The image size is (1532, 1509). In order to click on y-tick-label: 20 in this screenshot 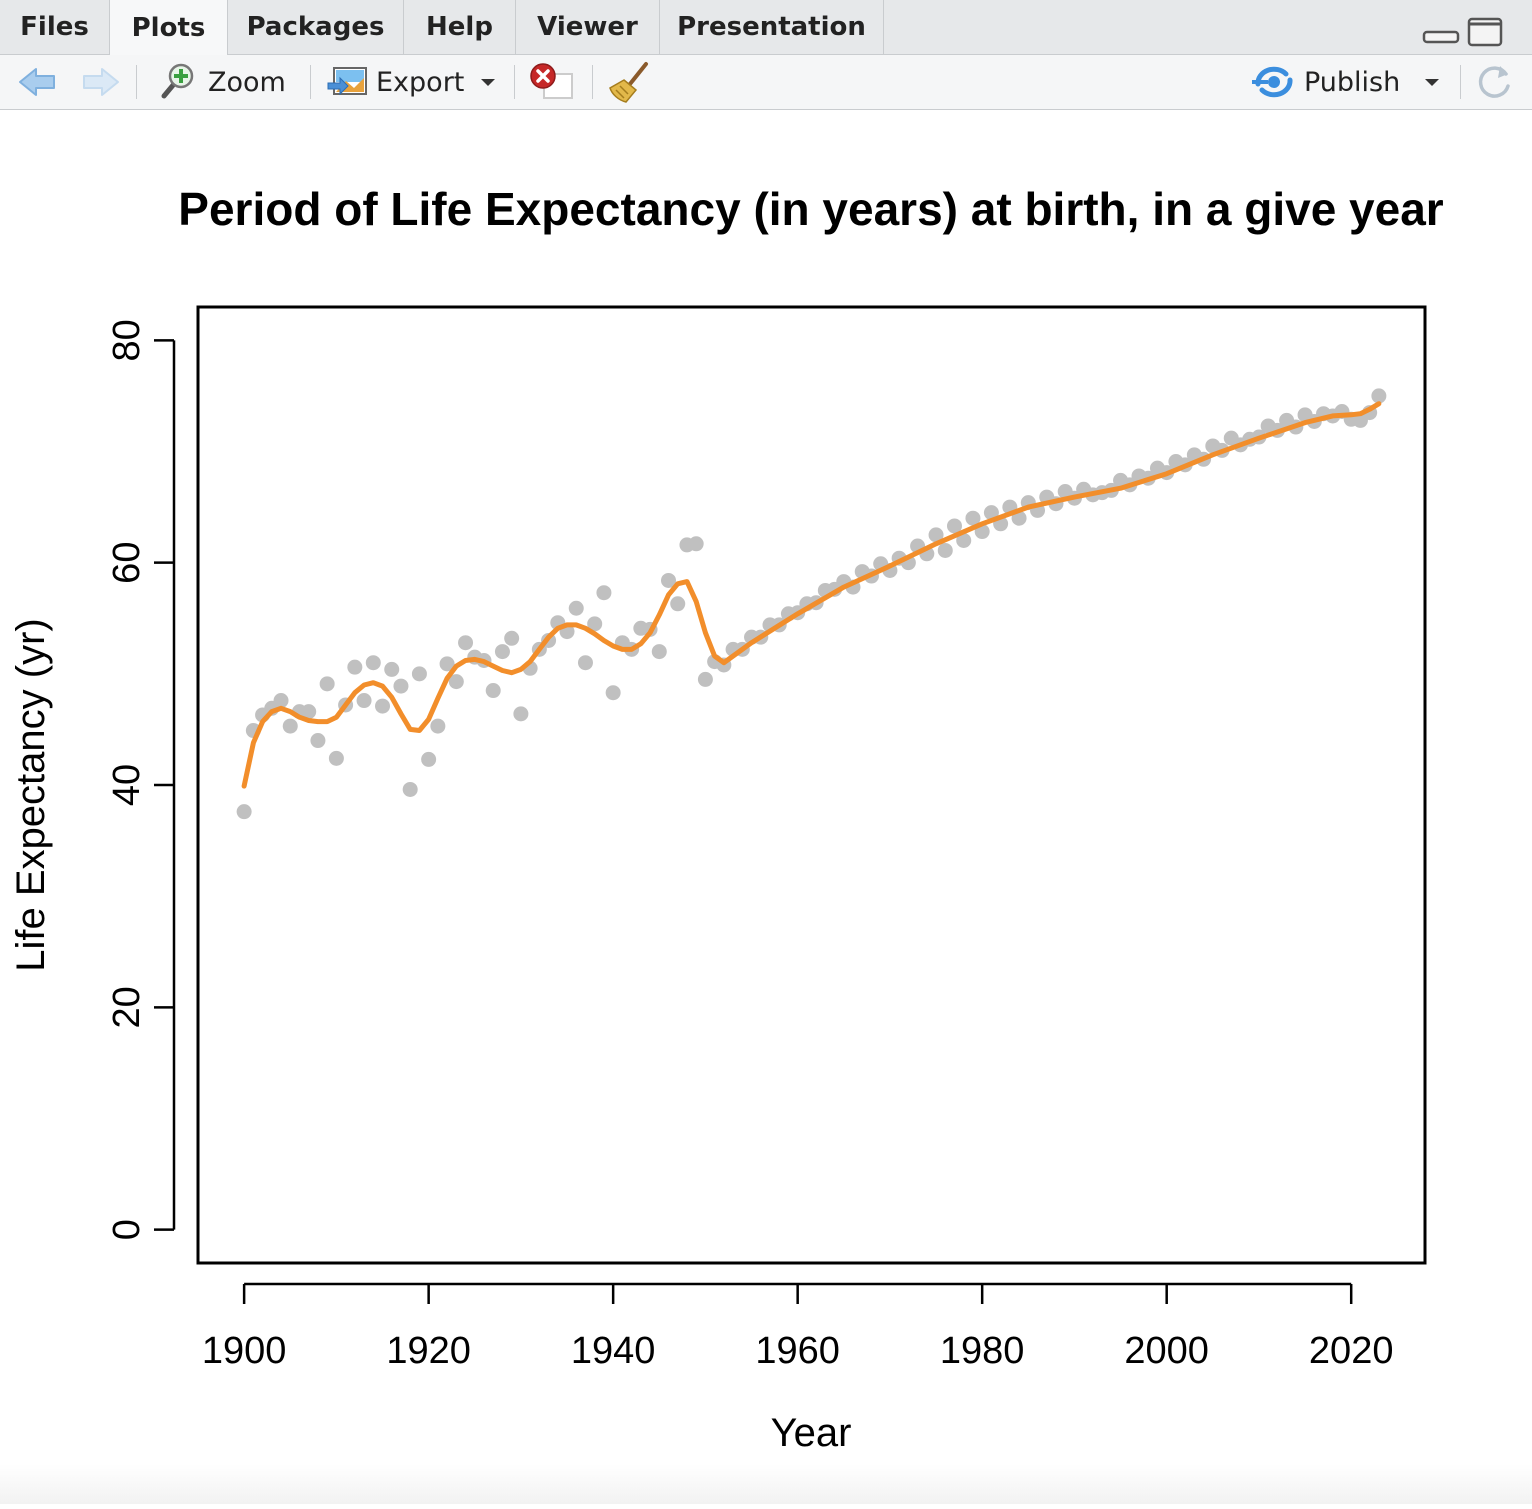, I will do `click(127, 1007)`.